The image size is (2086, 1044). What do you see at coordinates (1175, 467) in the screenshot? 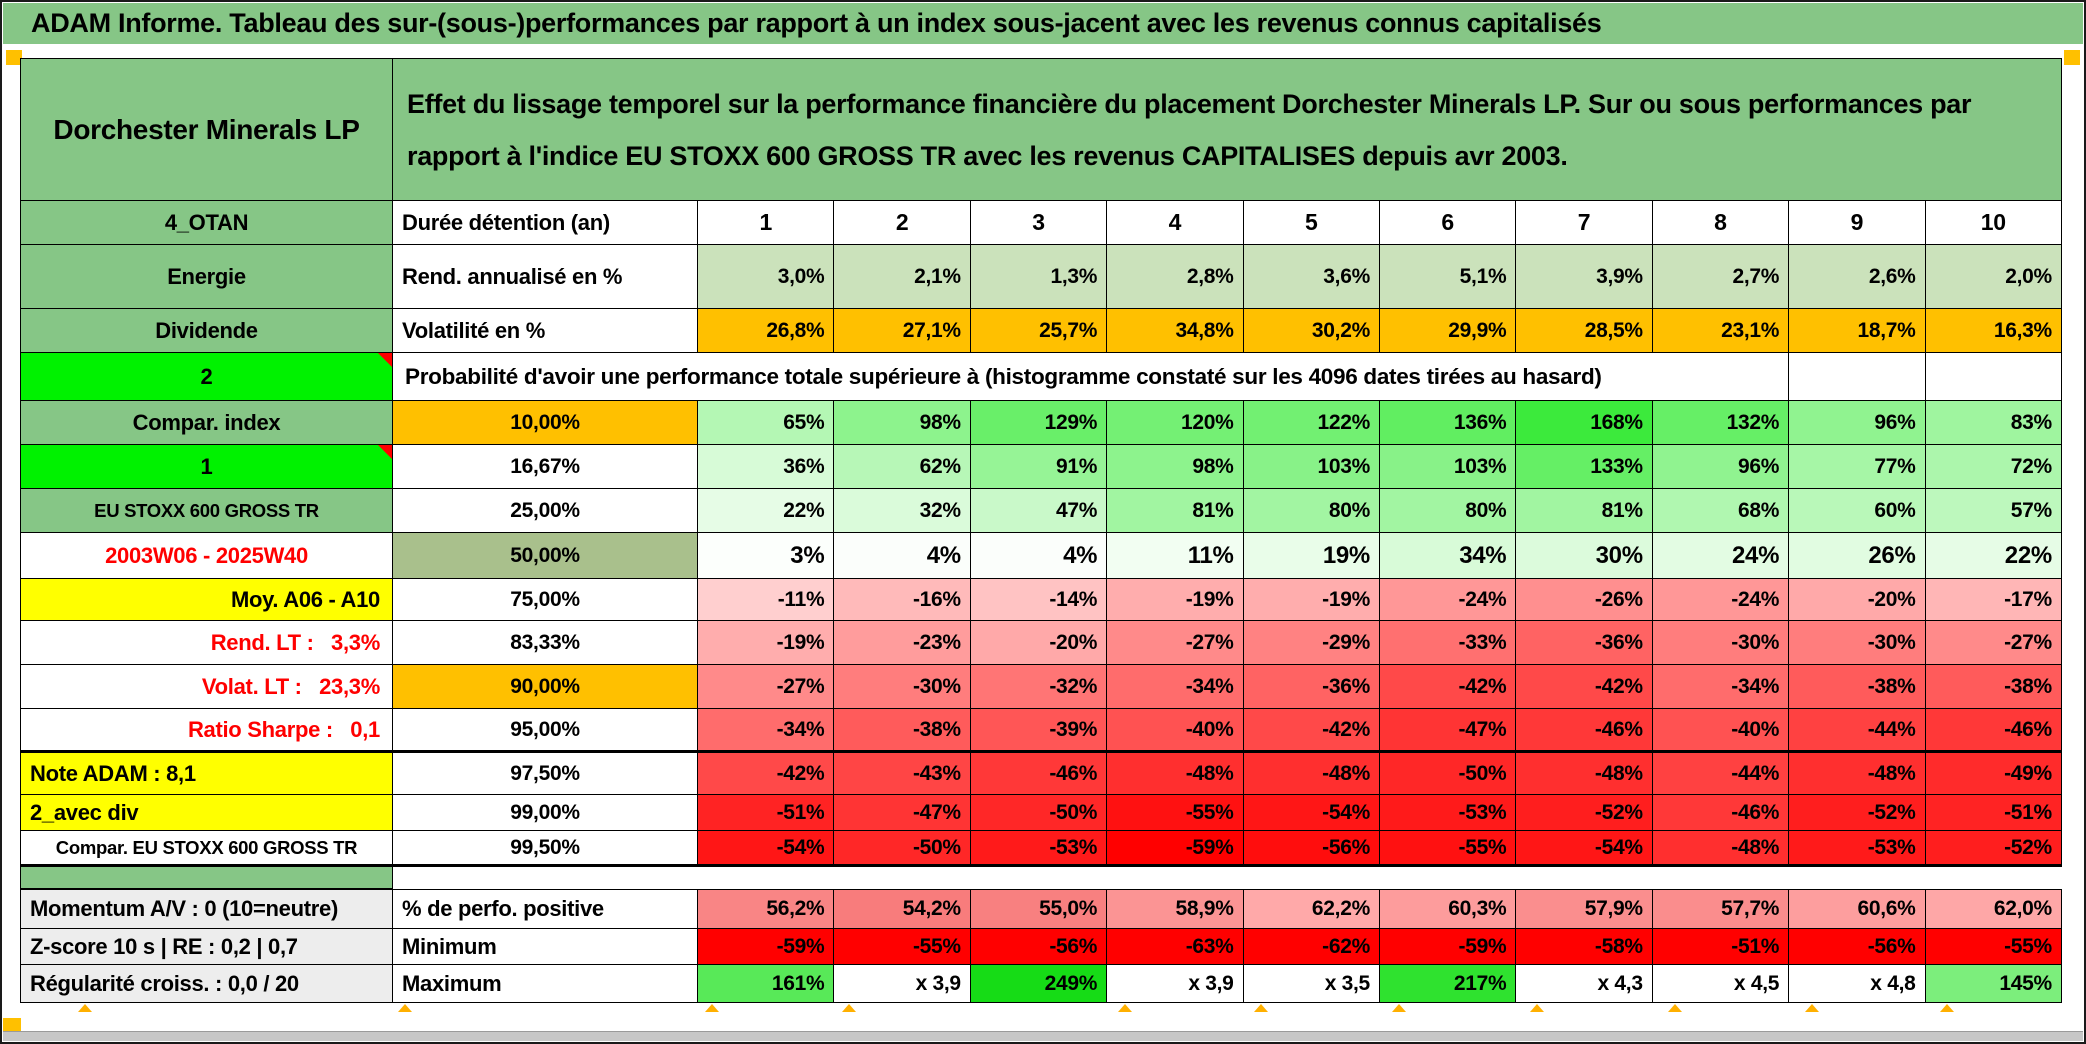
I see `cell-p1667-4: 98%` at bounding box center [1175, 467].